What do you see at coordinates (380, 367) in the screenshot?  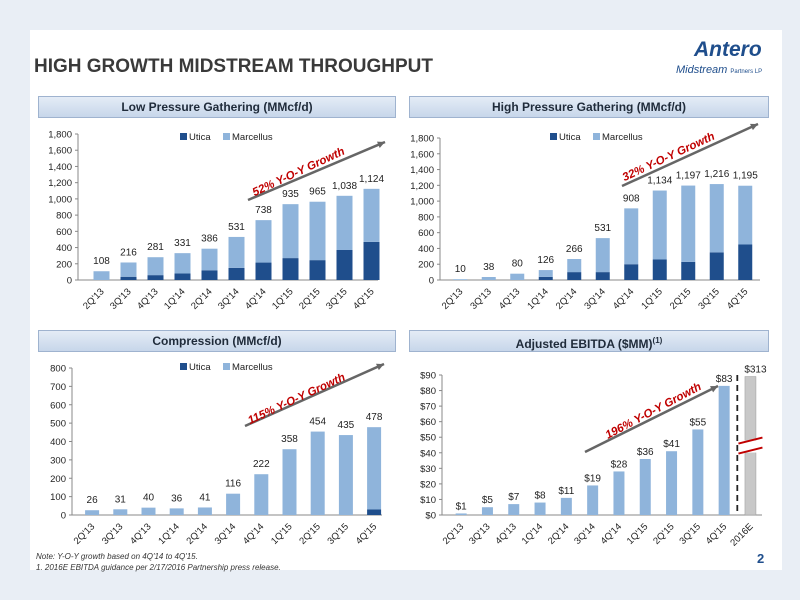 I see `comp-growth-arrow-head` at bounding box center [380, 367].